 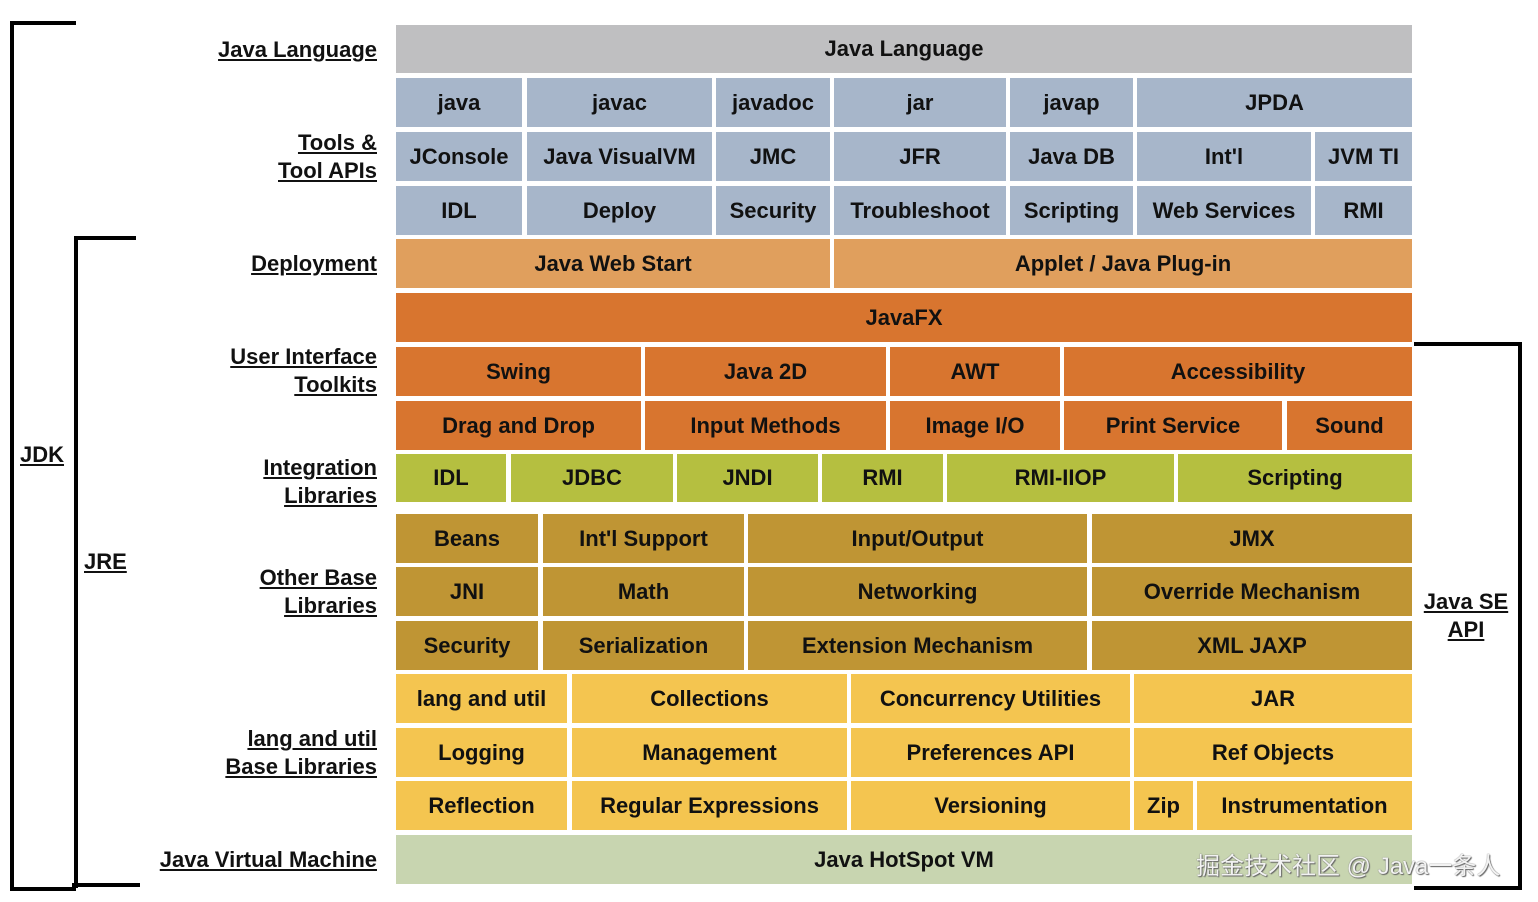 What do you see at coordinates (709, 805) in the screenshot?
I see `cell-regular-expressions: Regular Expressions` at bounding box center [709, 805].